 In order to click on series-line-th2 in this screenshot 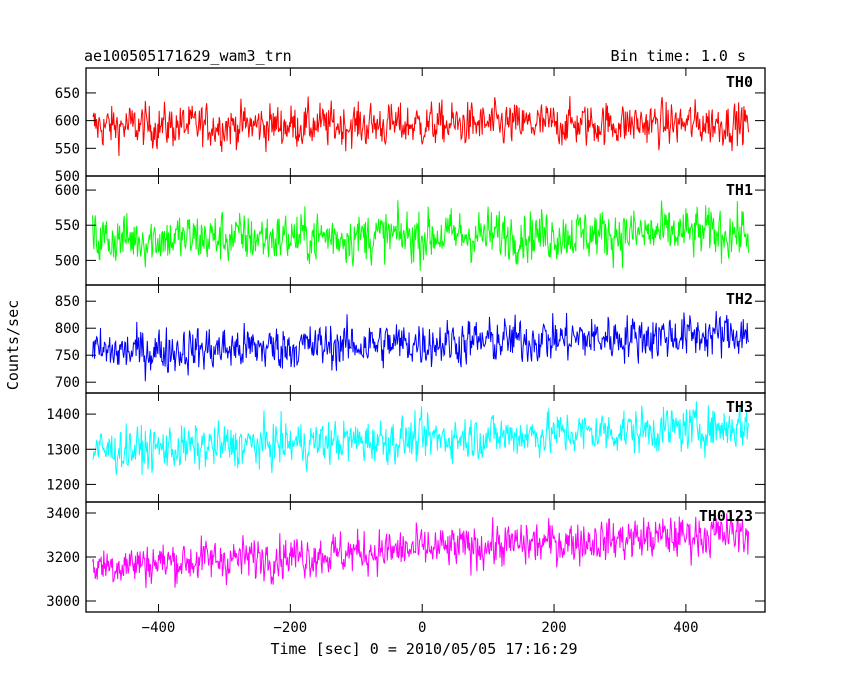, I will do `click(421, 346)`.